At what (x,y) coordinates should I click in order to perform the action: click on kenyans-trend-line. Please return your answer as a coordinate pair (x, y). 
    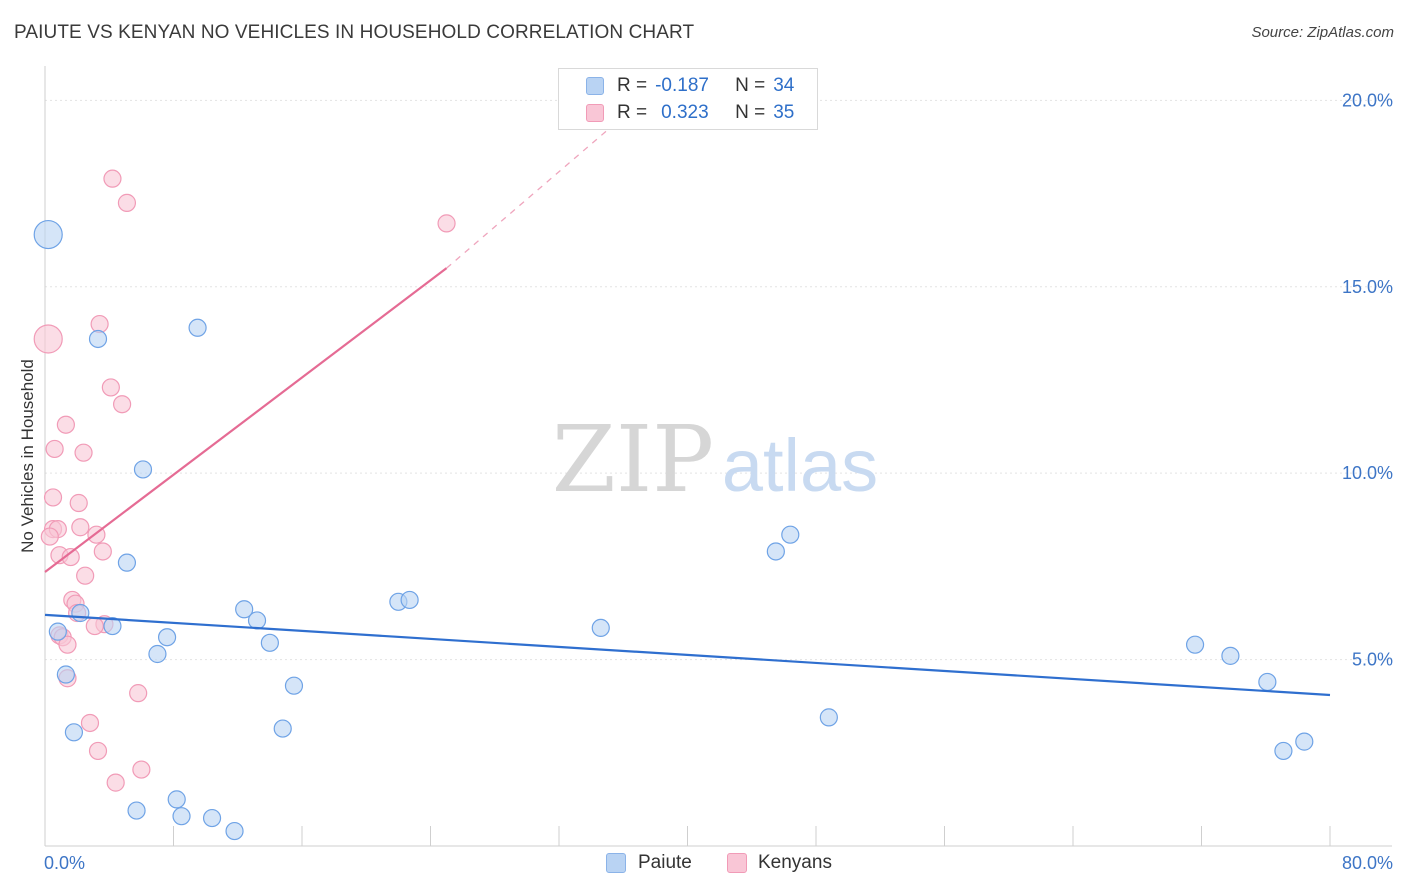
    Looking at the image, I should click on (246, 420).